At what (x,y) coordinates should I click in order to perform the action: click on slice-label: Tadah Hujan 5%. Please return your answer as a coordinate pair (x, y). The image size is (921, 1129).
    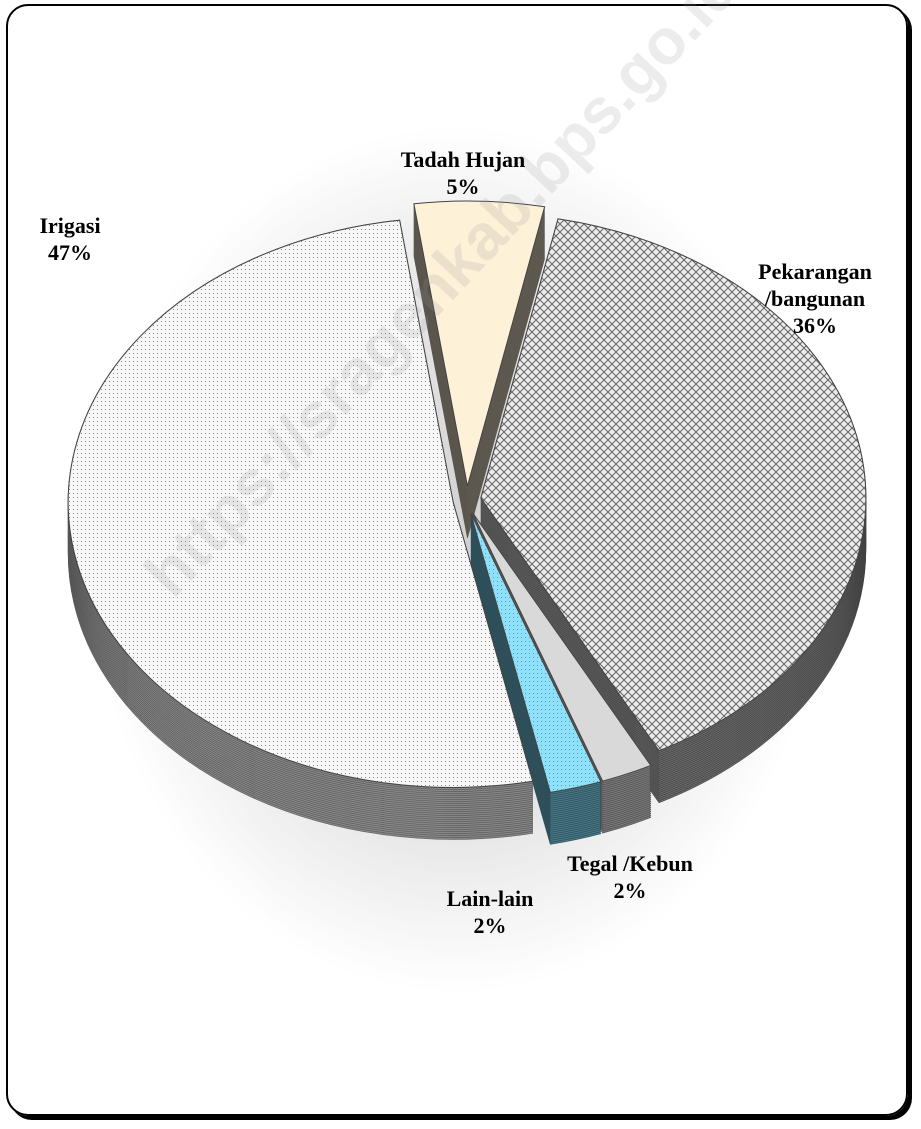
    Looking at the image, I should click on (463, 173).